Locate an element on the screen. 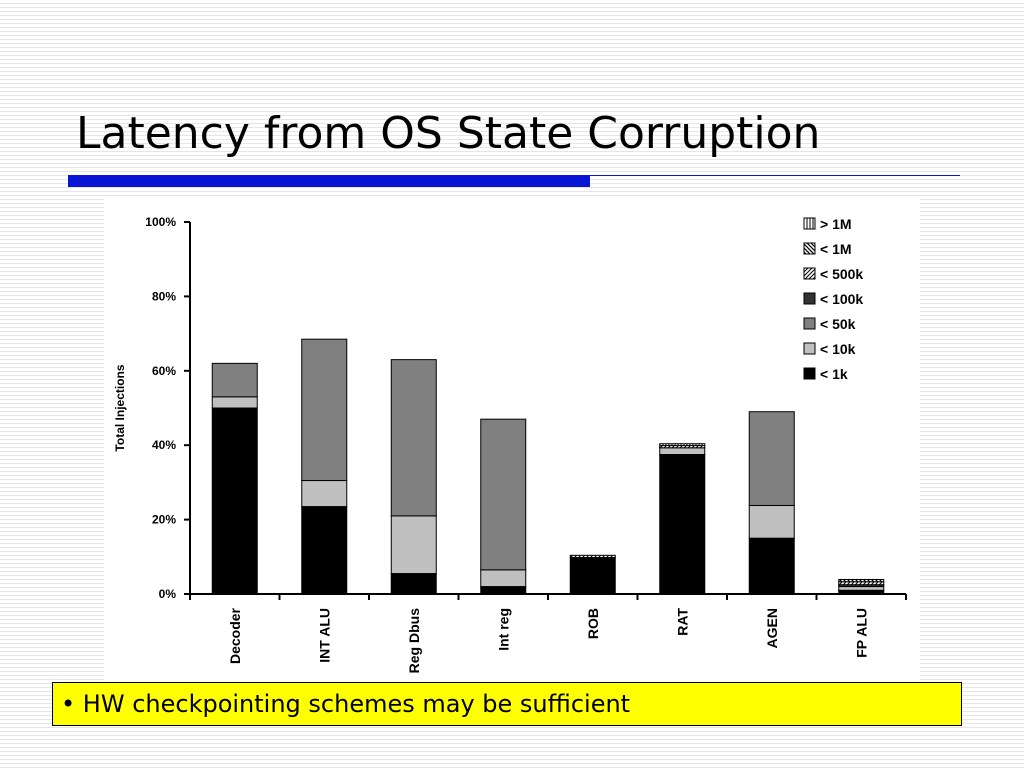 The height and width of the screenshot is (768, 1024). legend-label: < 1k is located at coordinates (834, 374).